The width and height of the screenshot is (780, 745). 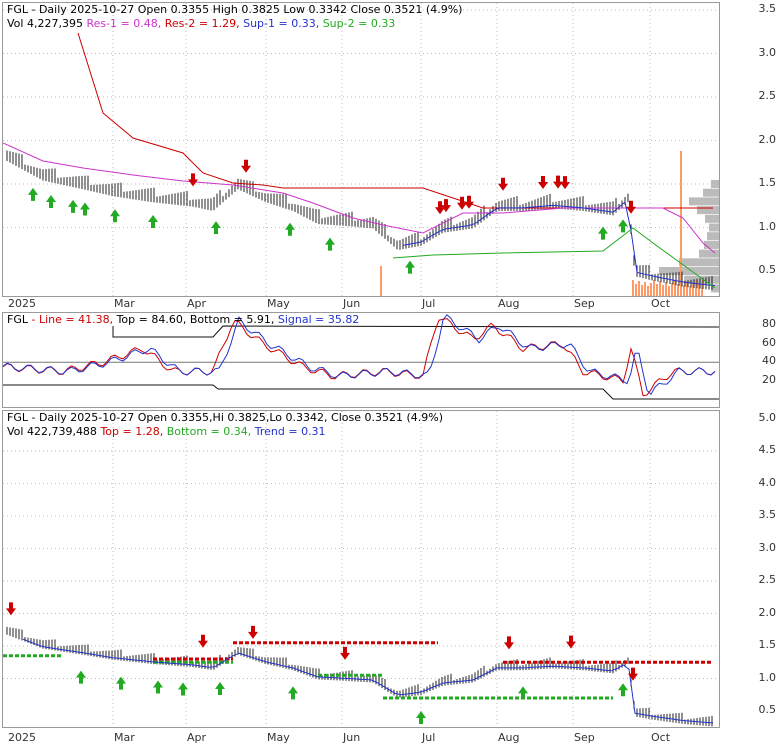 What do you see at coordinates (767, 514) in the screenshot?
I see `trend-y-tick: 3.5` at bounding box center [767, 514].